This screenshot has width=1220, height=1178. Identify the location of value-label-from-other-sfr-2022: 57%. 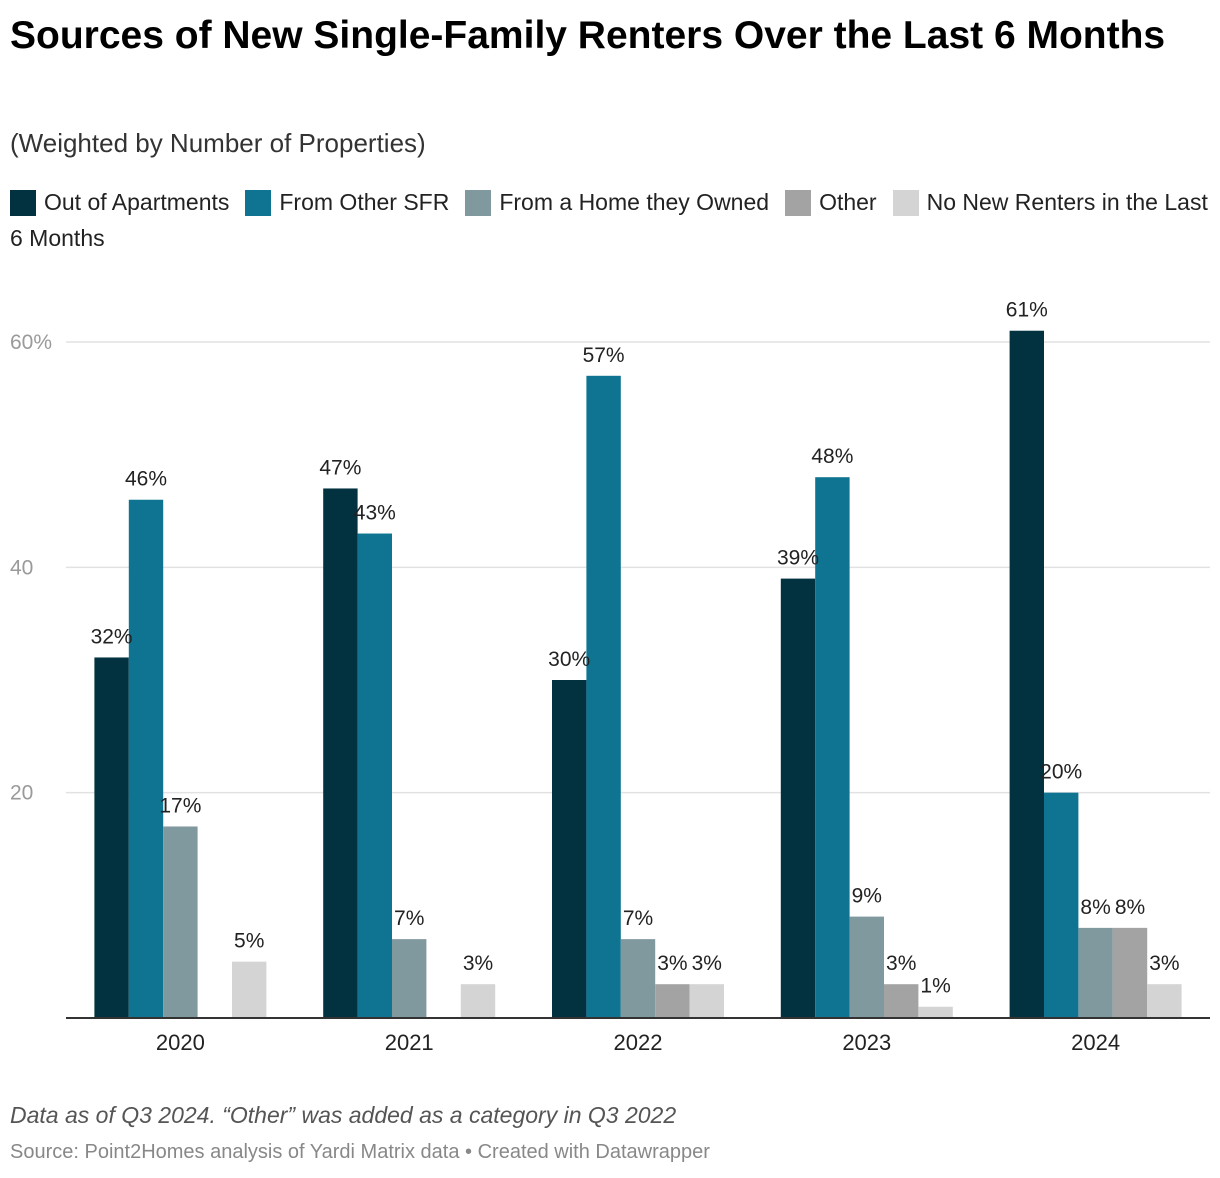
(604, 355).